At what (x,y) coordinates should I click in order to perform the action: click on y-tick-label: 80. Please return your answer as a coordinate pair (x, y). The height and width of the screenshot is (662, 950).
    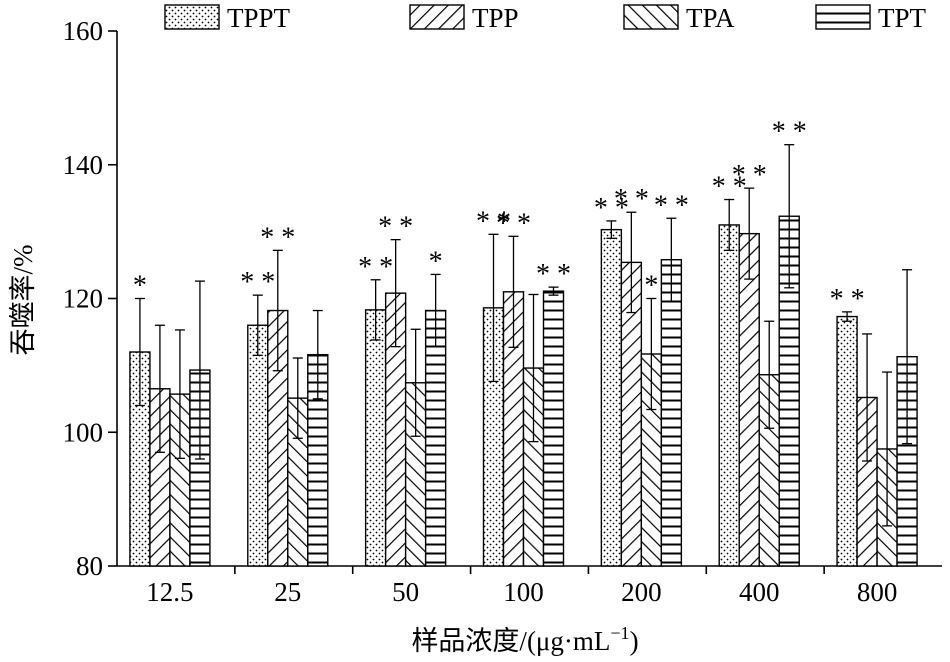
    Looking at the image, I should click on (89, 566).